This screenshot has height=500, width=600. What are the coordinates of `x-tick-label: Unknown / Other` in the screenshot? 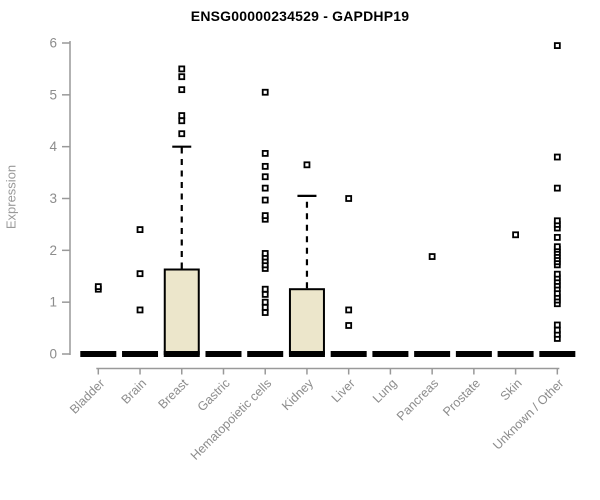 It's located at (528, 414).